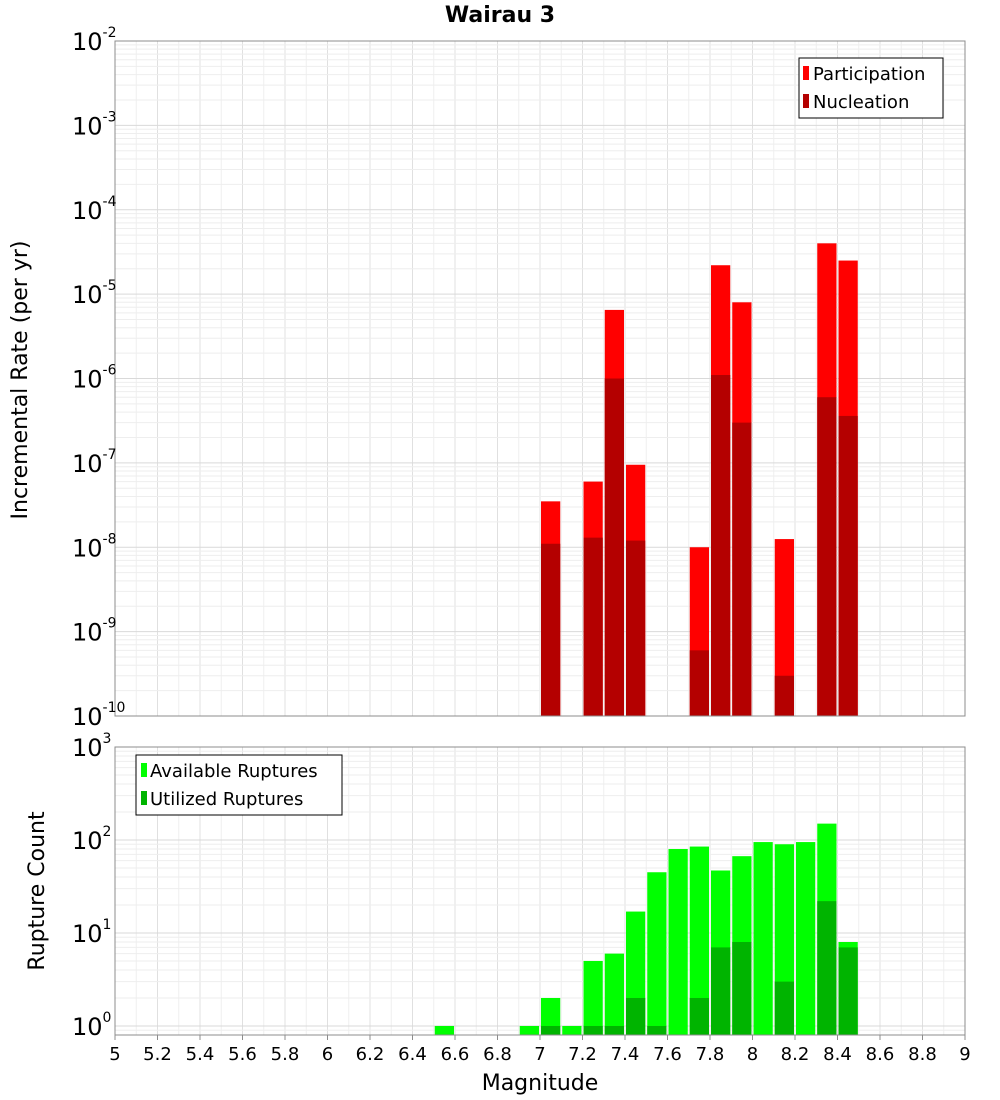 This screenshot has height=1100, width=1000. I want to click on x-tick-label: 7, so click(539, 1054).